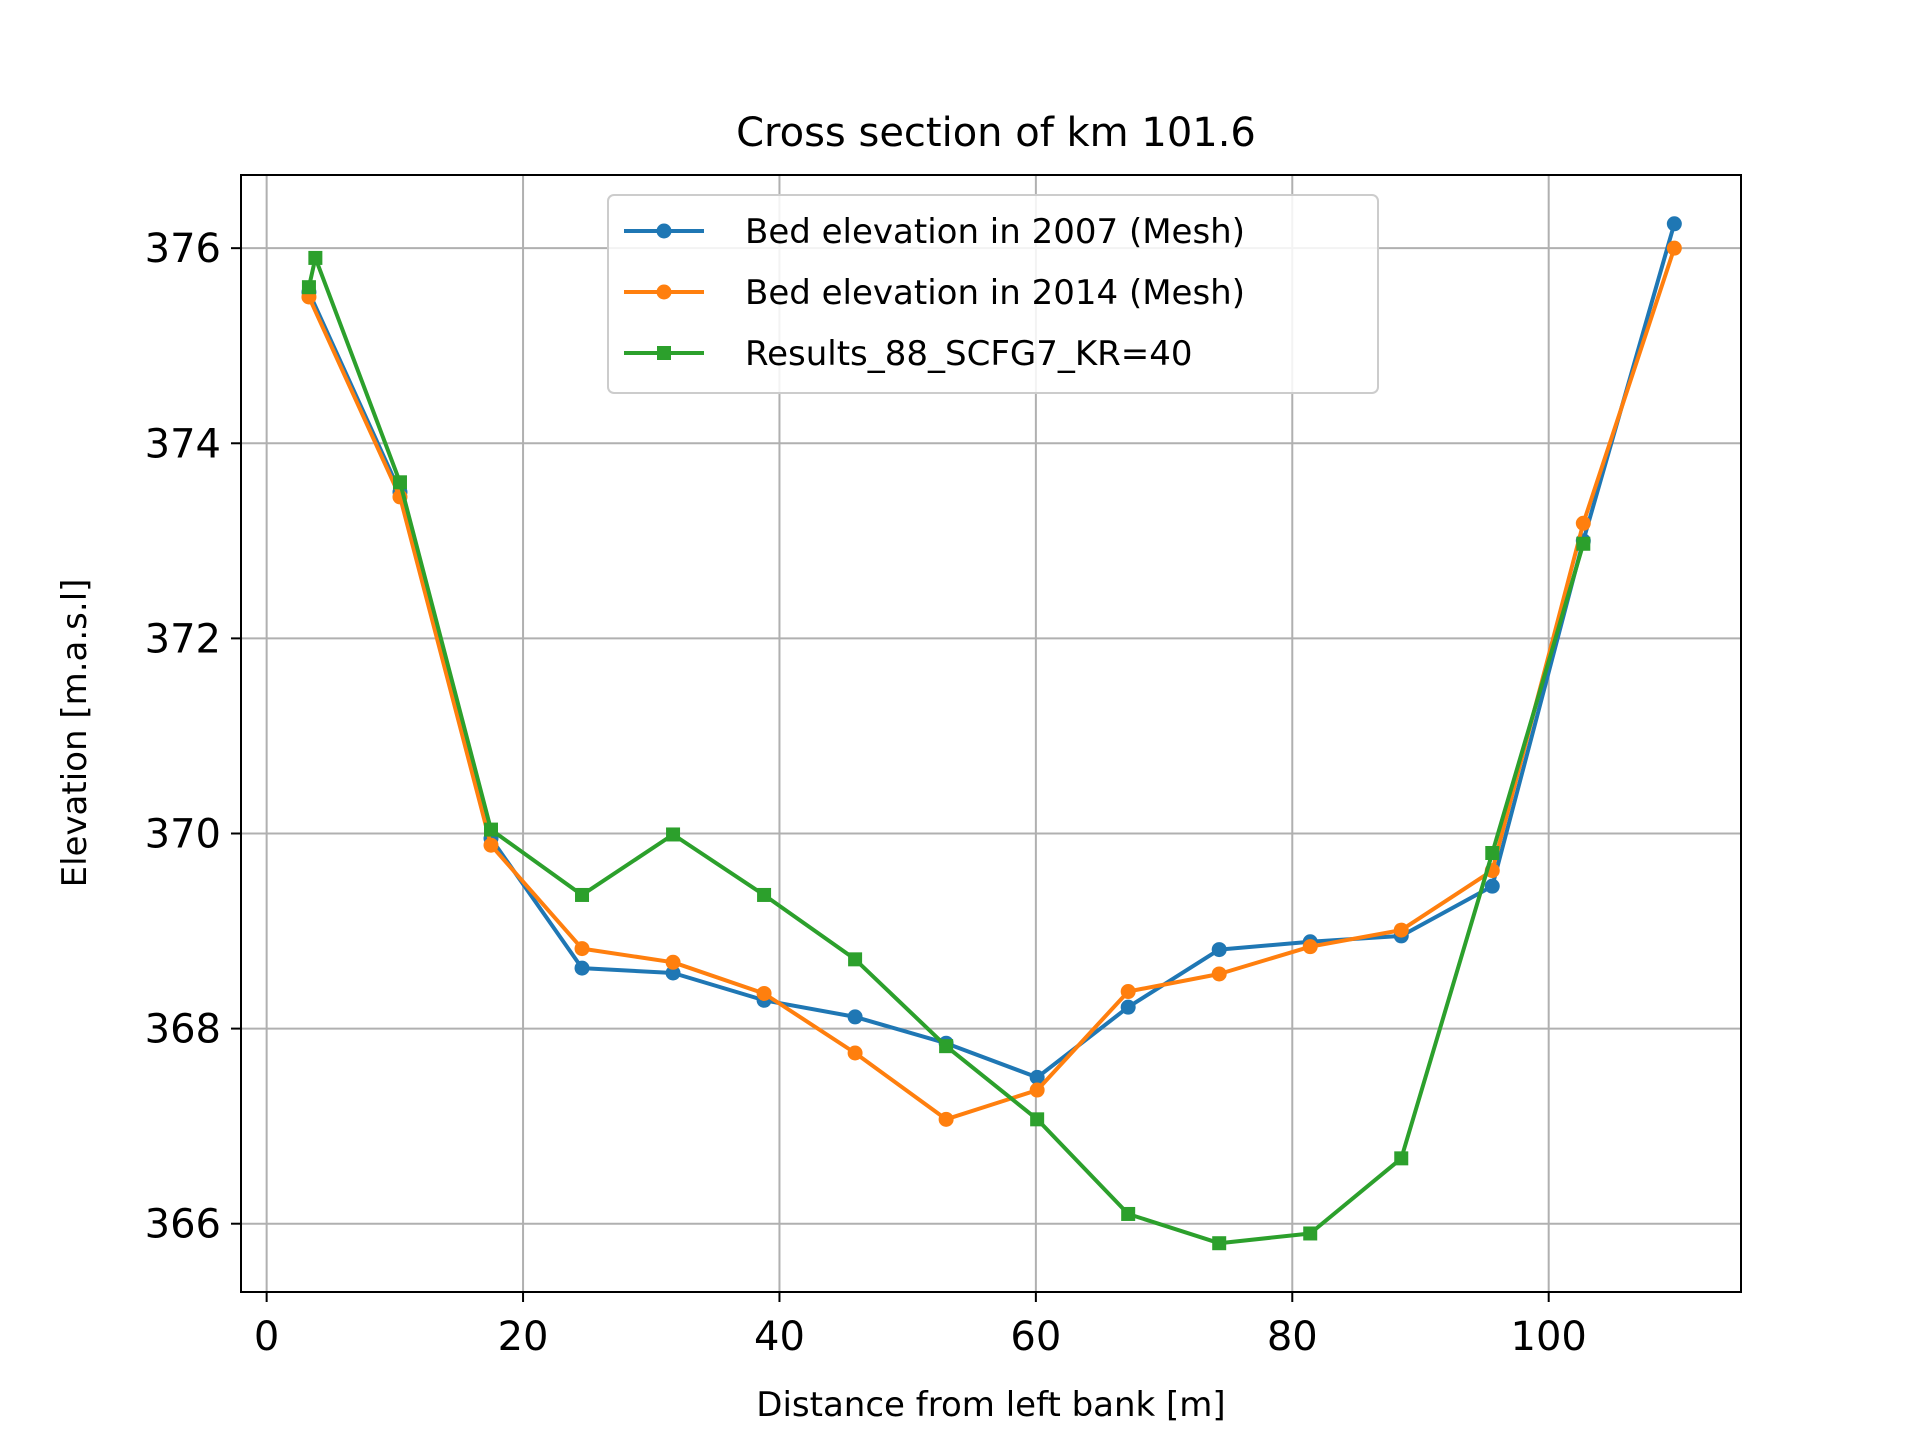 Image resolution: width=1920 pixels, height=1440 pixels. I want to click on y-tick-label: 376, so click(183, 249).